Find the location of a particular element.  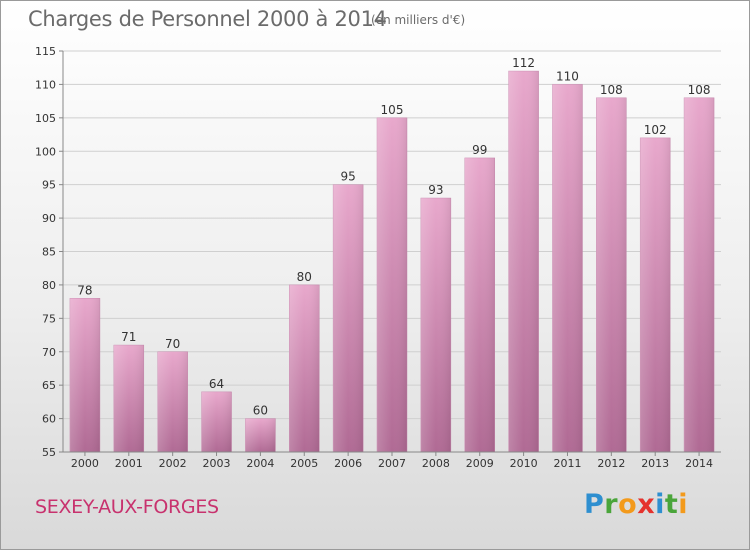

x-tick-label: 2011 is located at coordinates (567, 463).